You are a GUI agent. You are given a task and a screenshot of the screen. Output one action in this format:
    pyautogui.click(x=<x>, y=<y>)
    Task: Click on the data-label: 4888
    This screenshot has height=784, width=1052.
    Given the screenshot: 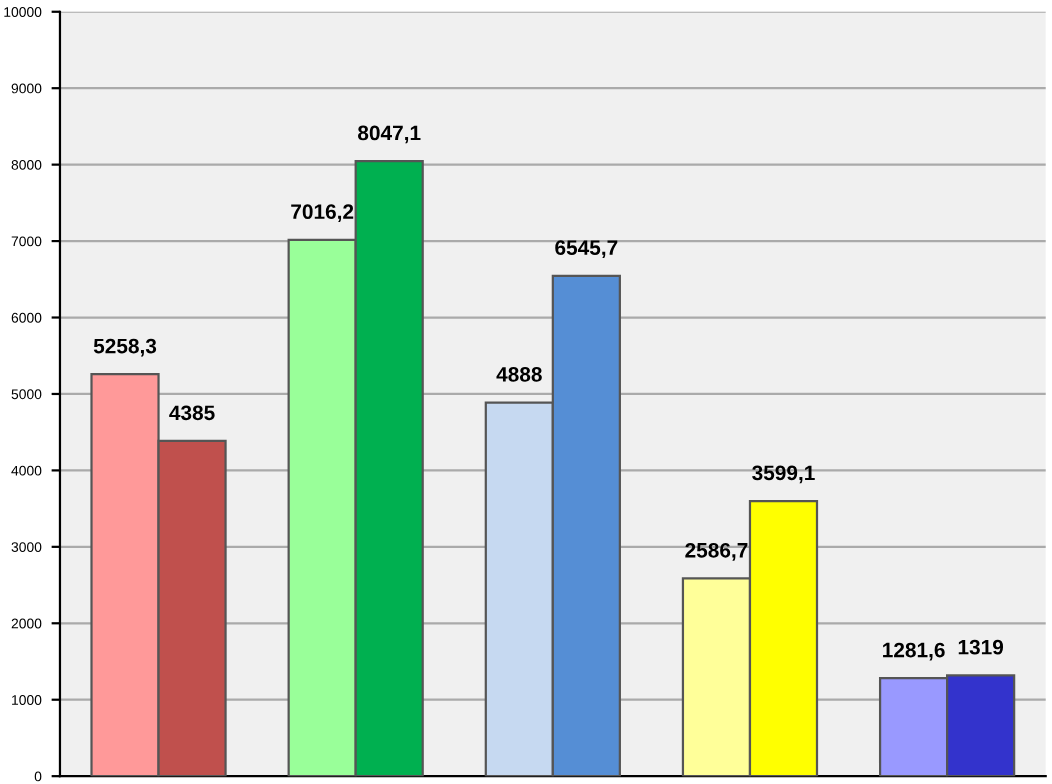 What is the action you would take?
    pyautogui.click(x=519, y=374)
    